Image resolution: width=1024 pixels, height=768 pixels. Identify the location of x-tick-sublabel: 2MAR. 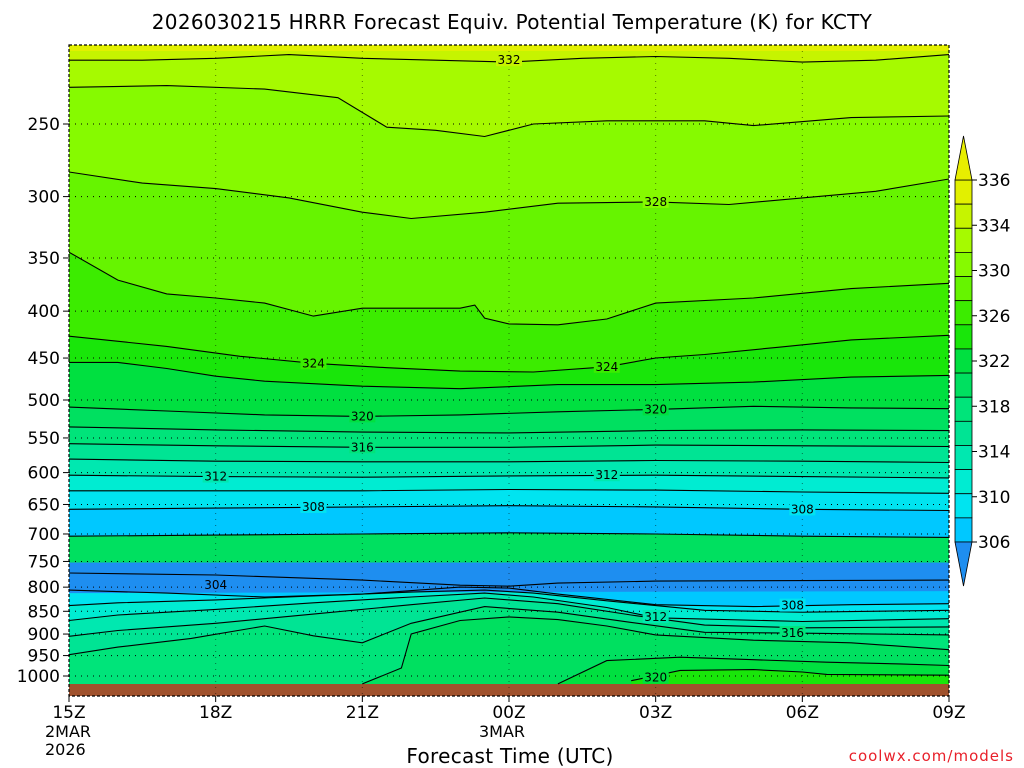
(68, 731).